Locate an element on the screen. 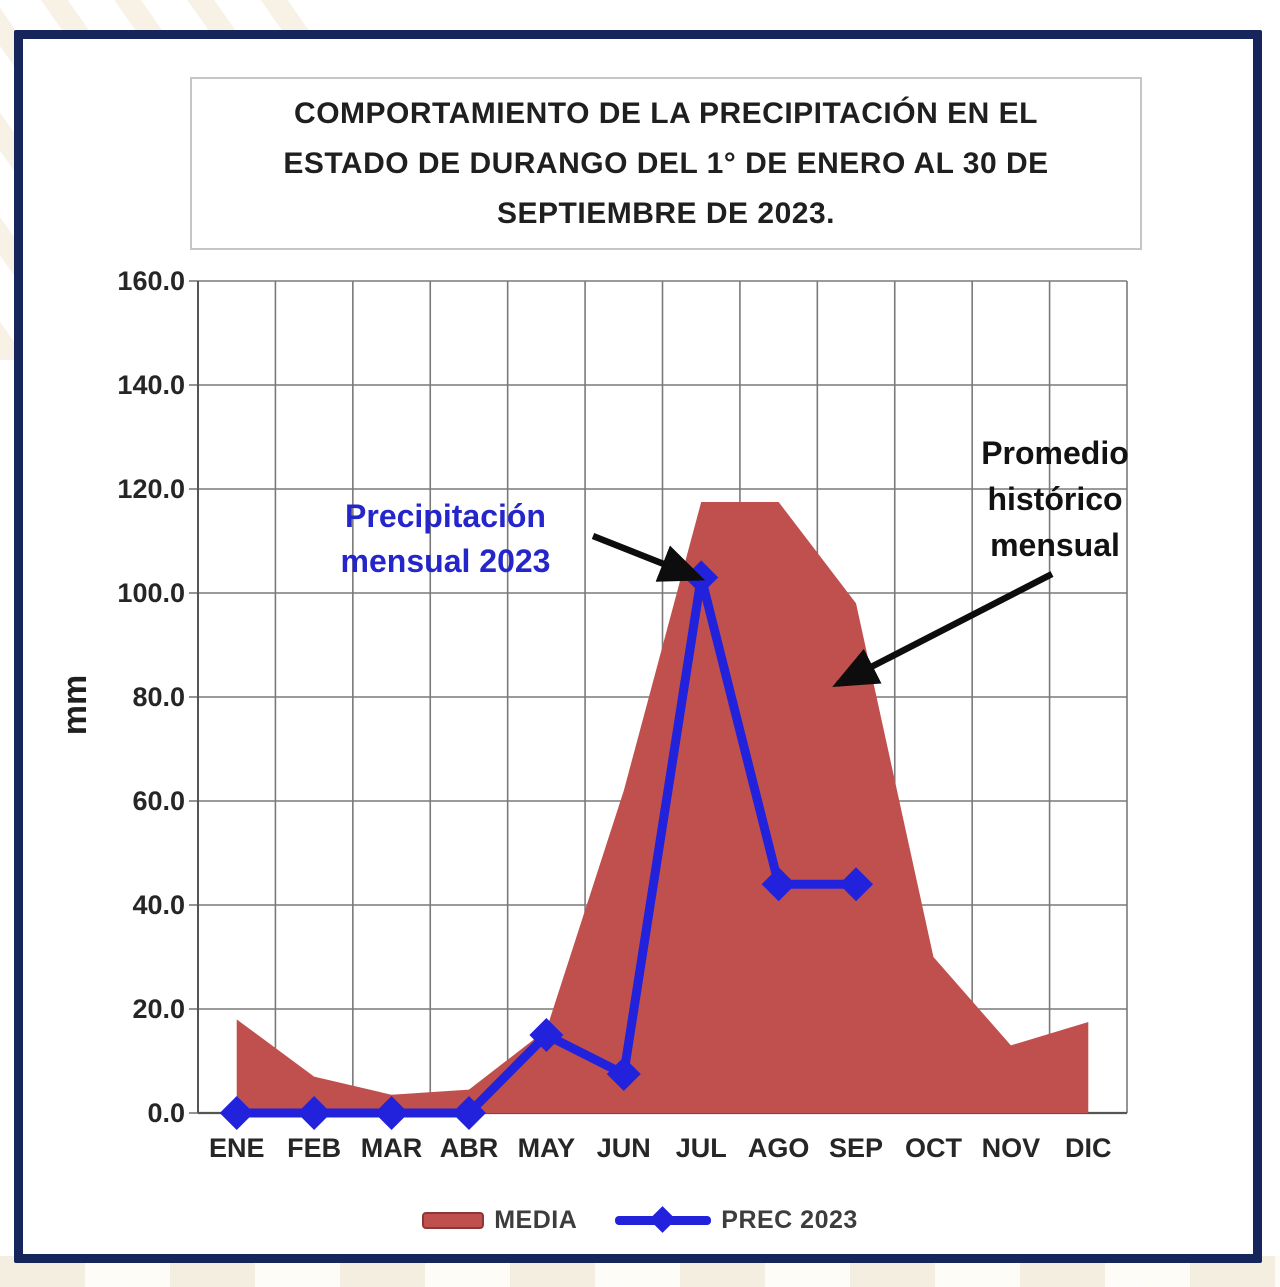 This screenshot has height=1287, width=1280. diamond-marker-ago is located at coordinates (778, 884).